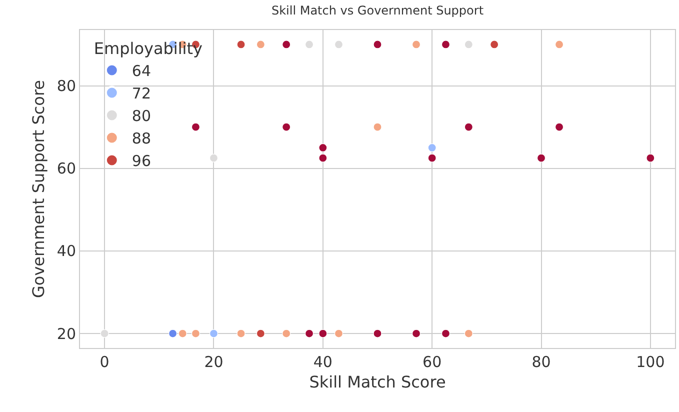  What do you see at coordinates (141, 161) in the screenshot?
I see `legend-label: 96` at bounding box center [141, 161].